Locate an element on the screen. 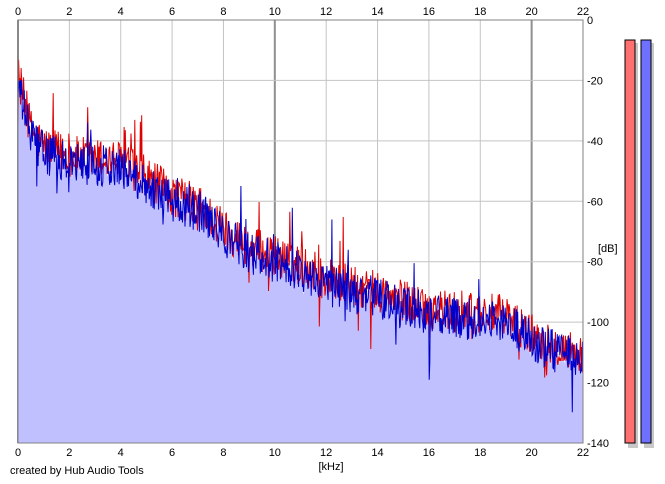 The width and height of the screenshot is (665, 484). x-tick-label-top: 22 is located at coordinates (583, 12).